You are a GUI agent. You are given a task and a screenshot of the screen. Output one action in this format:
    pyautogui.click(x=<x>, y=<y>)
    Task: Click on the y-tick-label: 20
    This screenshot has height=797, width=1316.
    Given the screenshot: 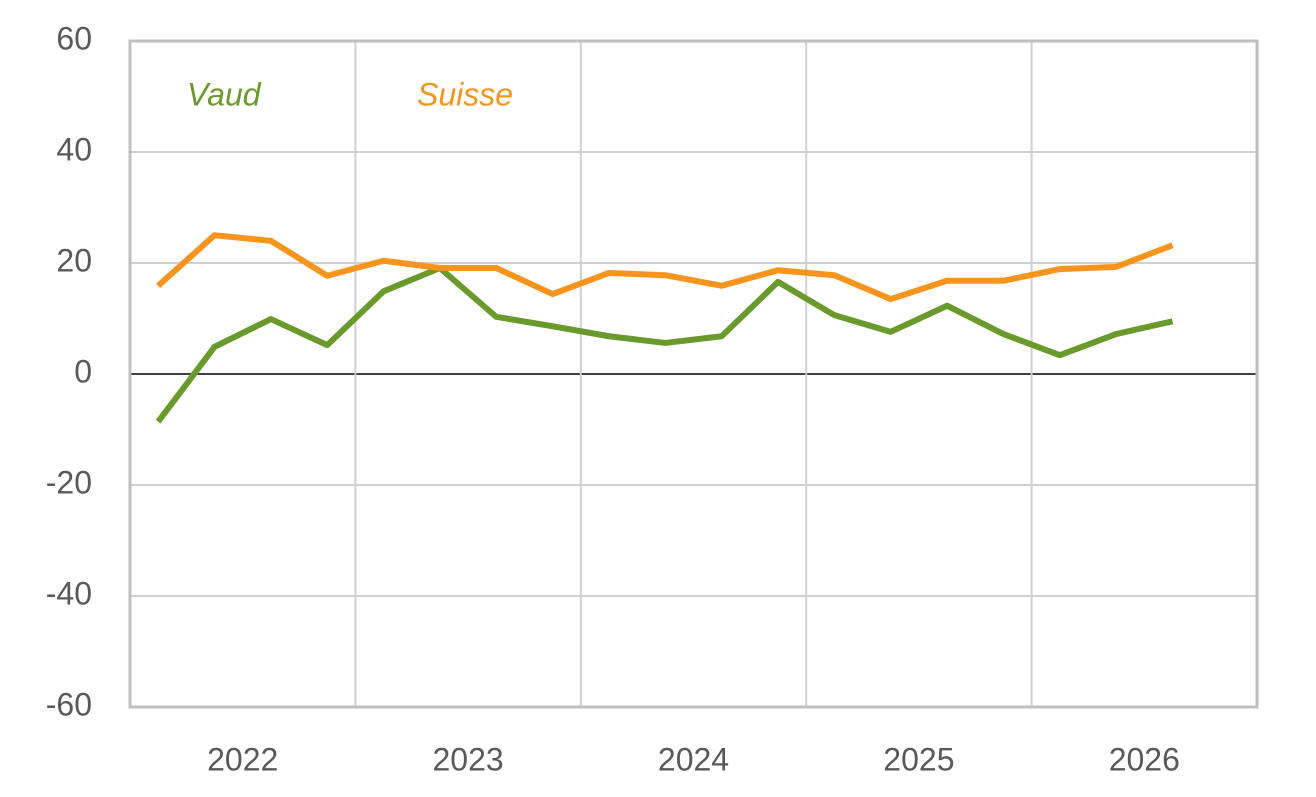 What is the action you would take?
    pyautogui.click(x=74, y=260)
    